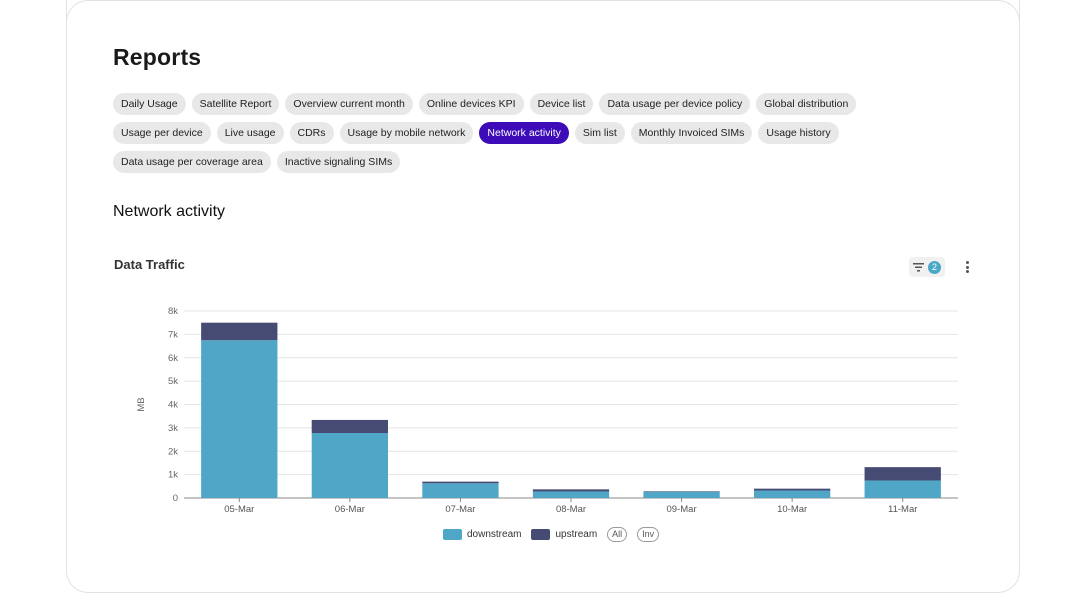 The height and width of the screenshot is (594, 1080). I want to click on report-tab-data-usage-per-coverage-area: Data usage per coverage area, so click(192, 162).